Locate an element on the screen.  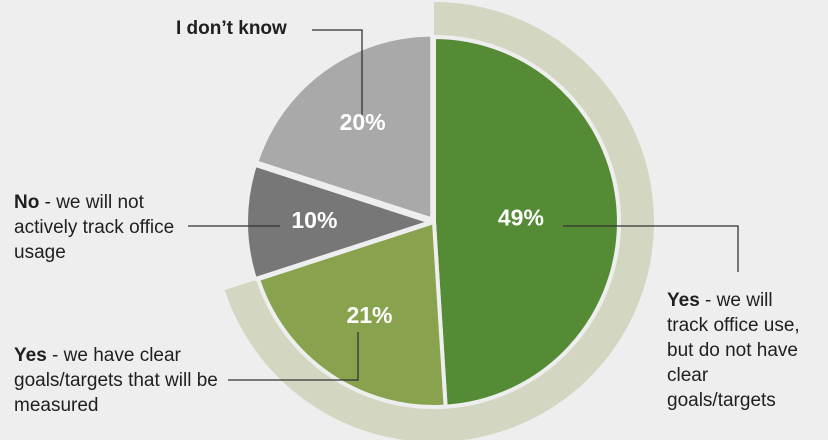
leader-line-i-dont-know is located at coordinates (337, 73).